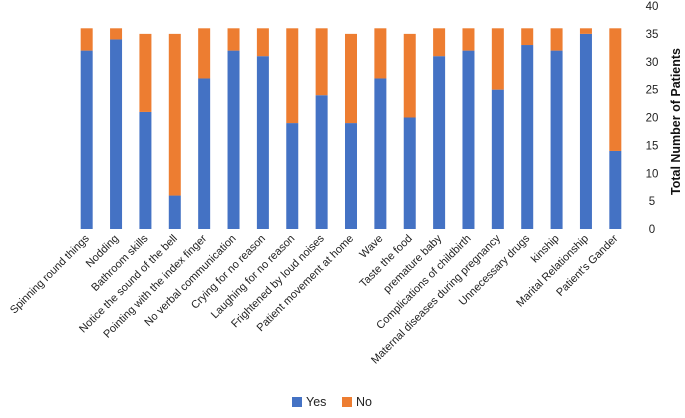 The width and height of the screenshot is (685, 418). What do you see at coordinates (585, 131) in the screenshot?
I see `bar-yes-marital-relationship` at bounding box center [585, 131].